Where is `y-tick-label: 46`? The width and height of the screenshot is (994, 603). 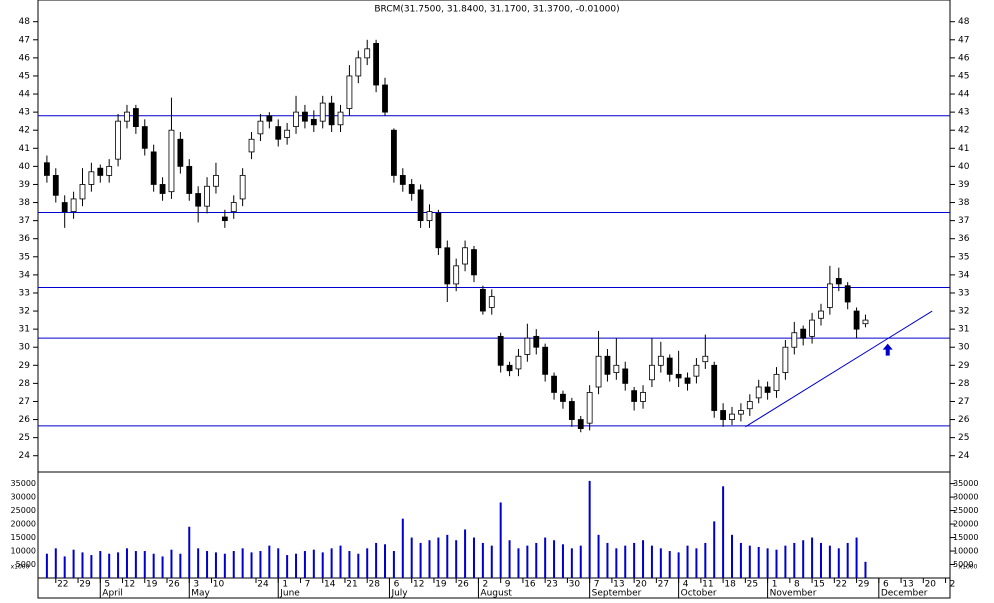
y-tick-label: 46 is located at coordinates (964, 58).